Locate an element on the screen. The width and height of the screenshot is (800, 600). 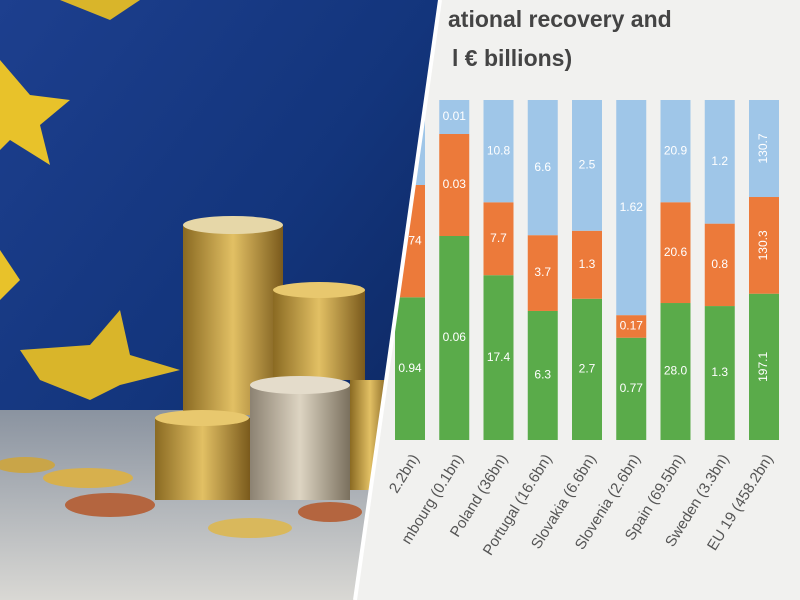
data-label: 2.5 is located at coordinates (587, 165).